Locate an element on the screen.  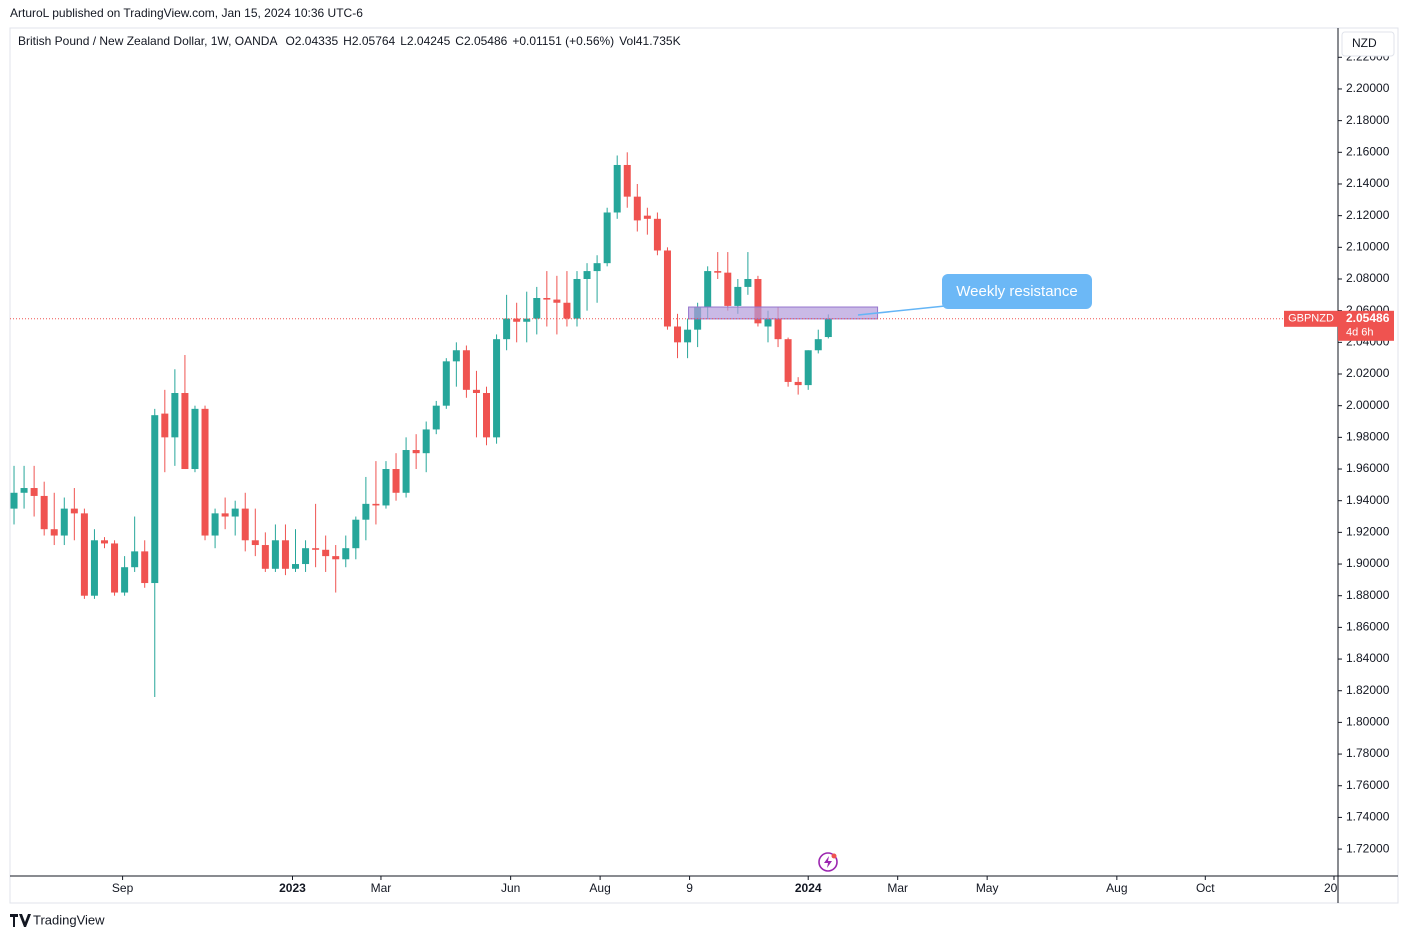
low: L2.04245 is located at coordinates (425, 41).